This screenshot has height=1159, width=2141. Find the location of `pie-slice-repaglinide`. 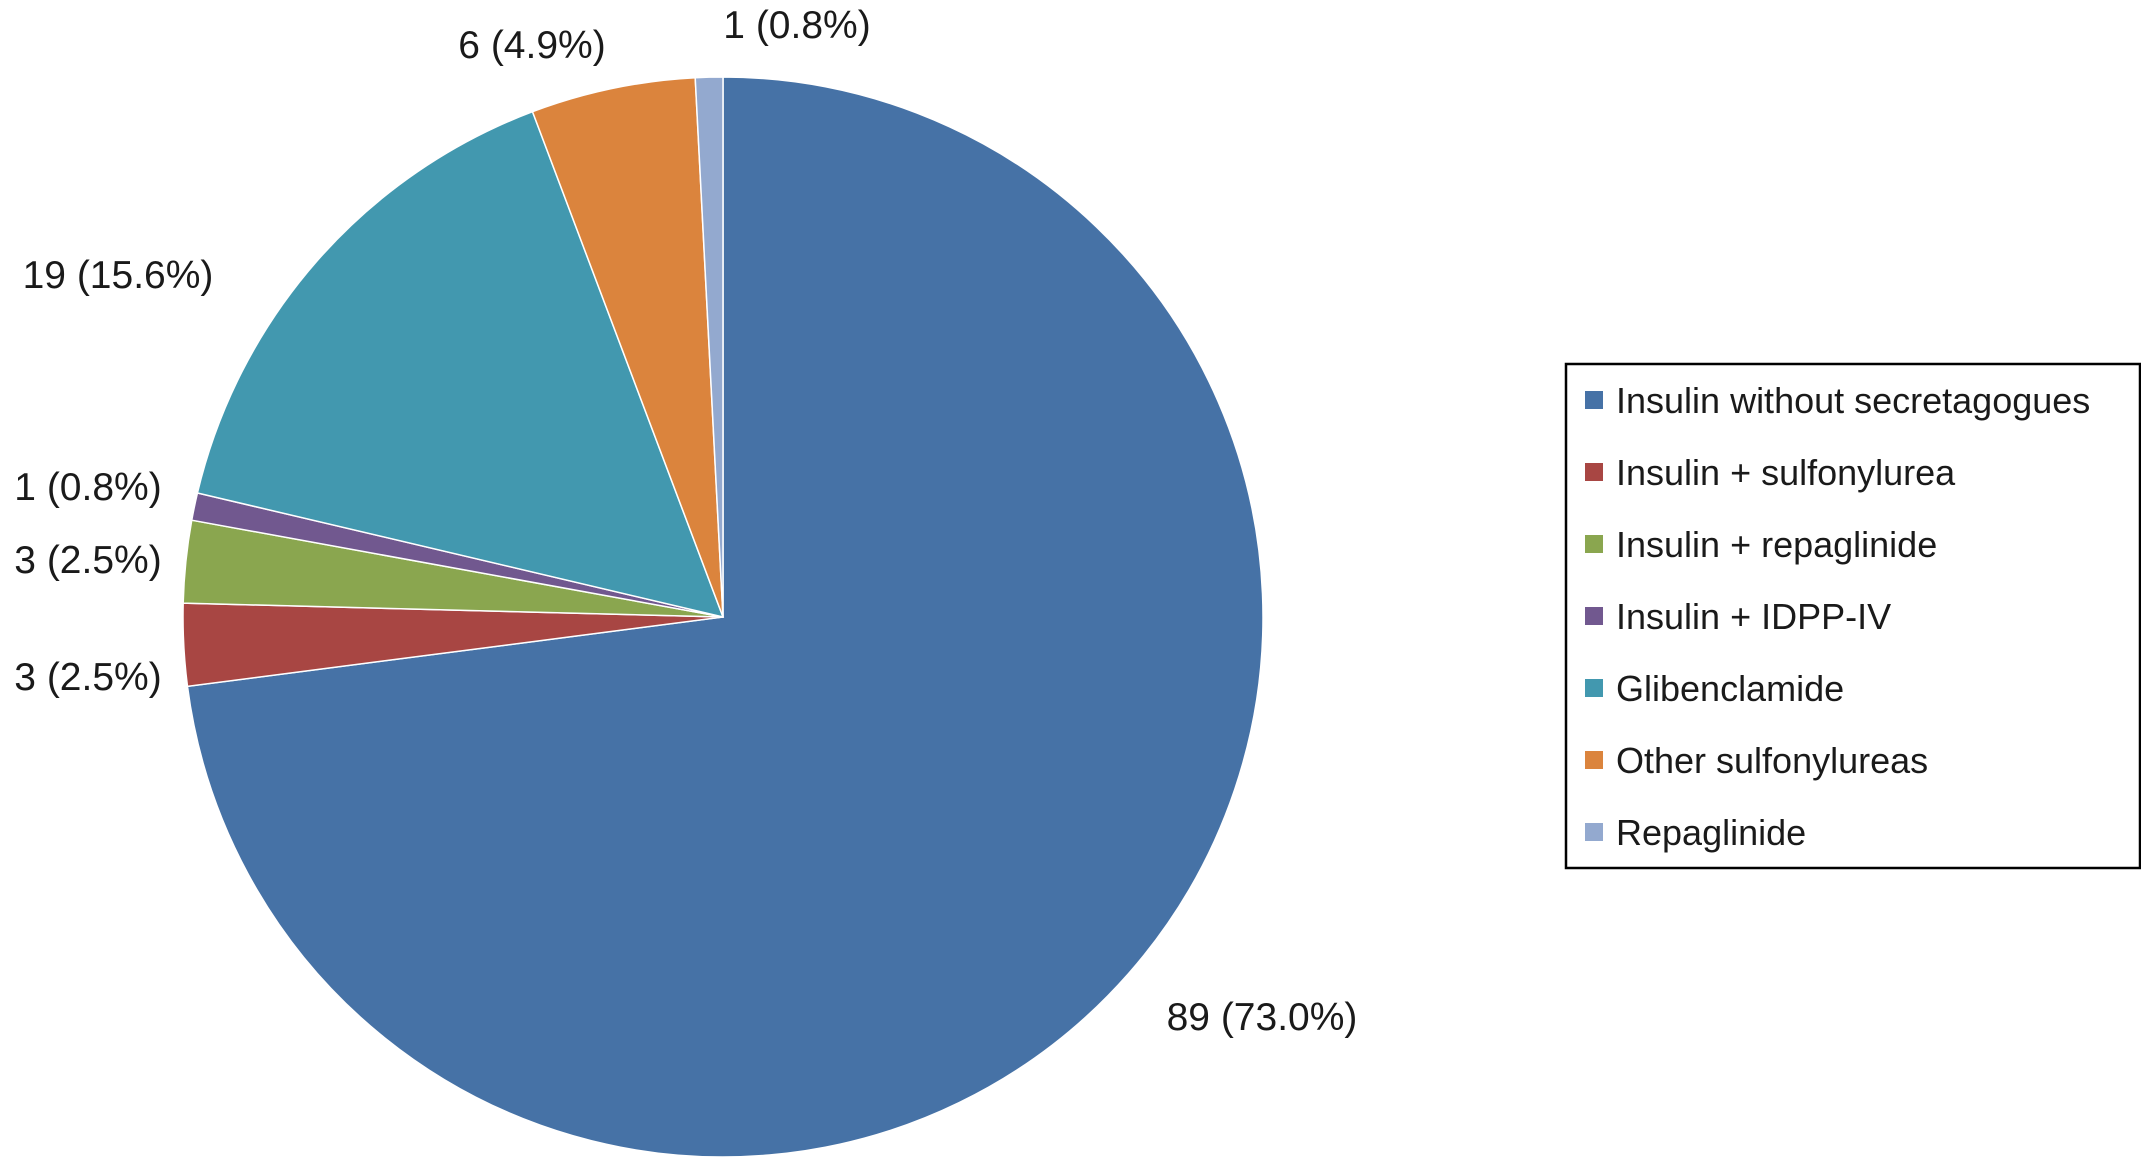

pie-slice-repaglinide is located at coordinates (709, 347).